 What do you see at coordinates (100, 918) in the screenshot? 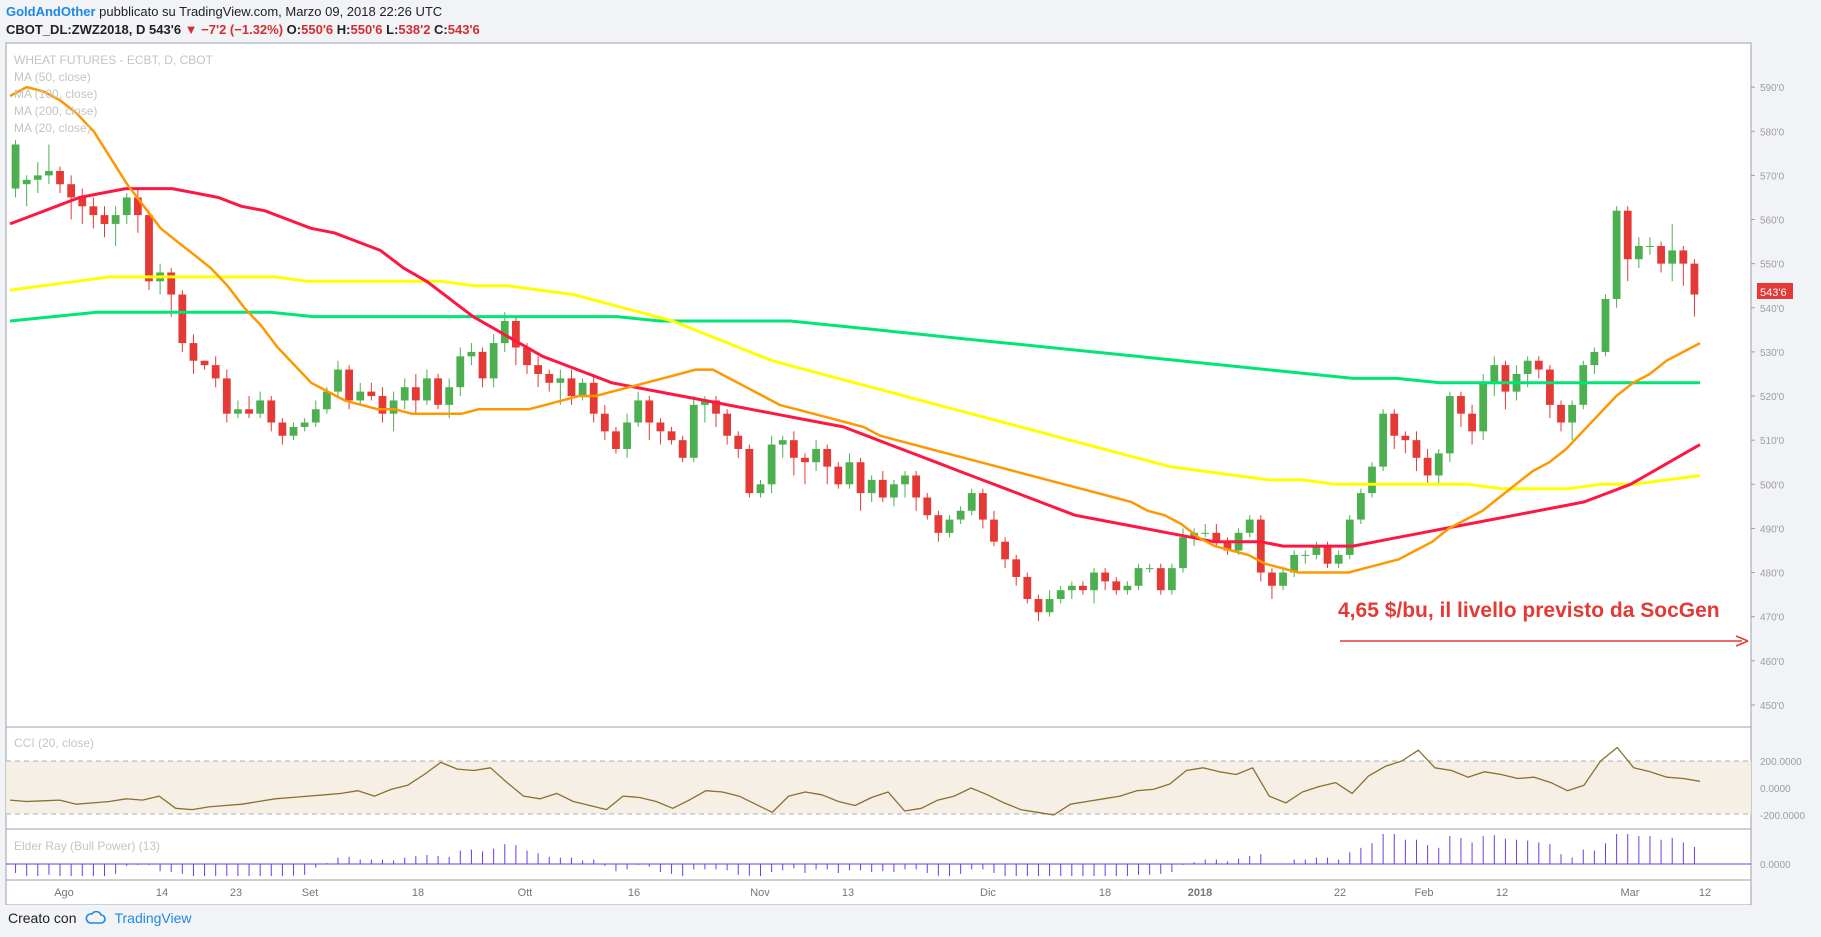
I see `footer: Creato con TradingView` at bounding box center [100, 918].